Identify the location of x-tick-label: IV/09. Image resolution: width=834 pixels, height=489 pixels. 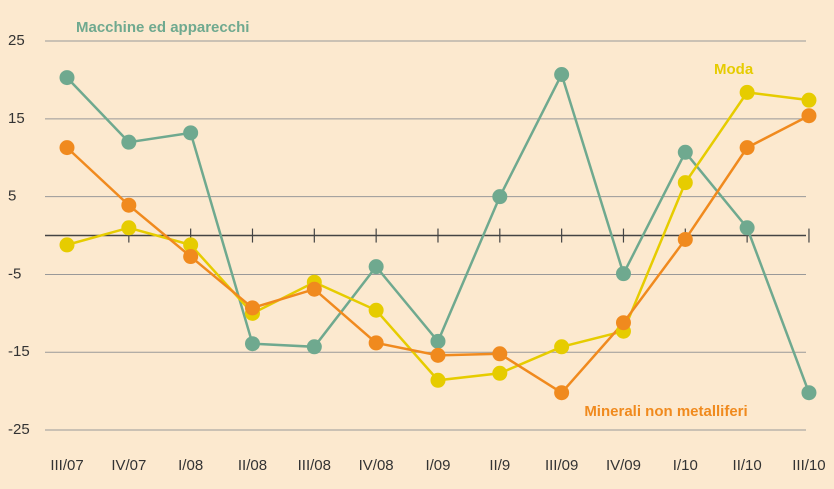
(623, 465).